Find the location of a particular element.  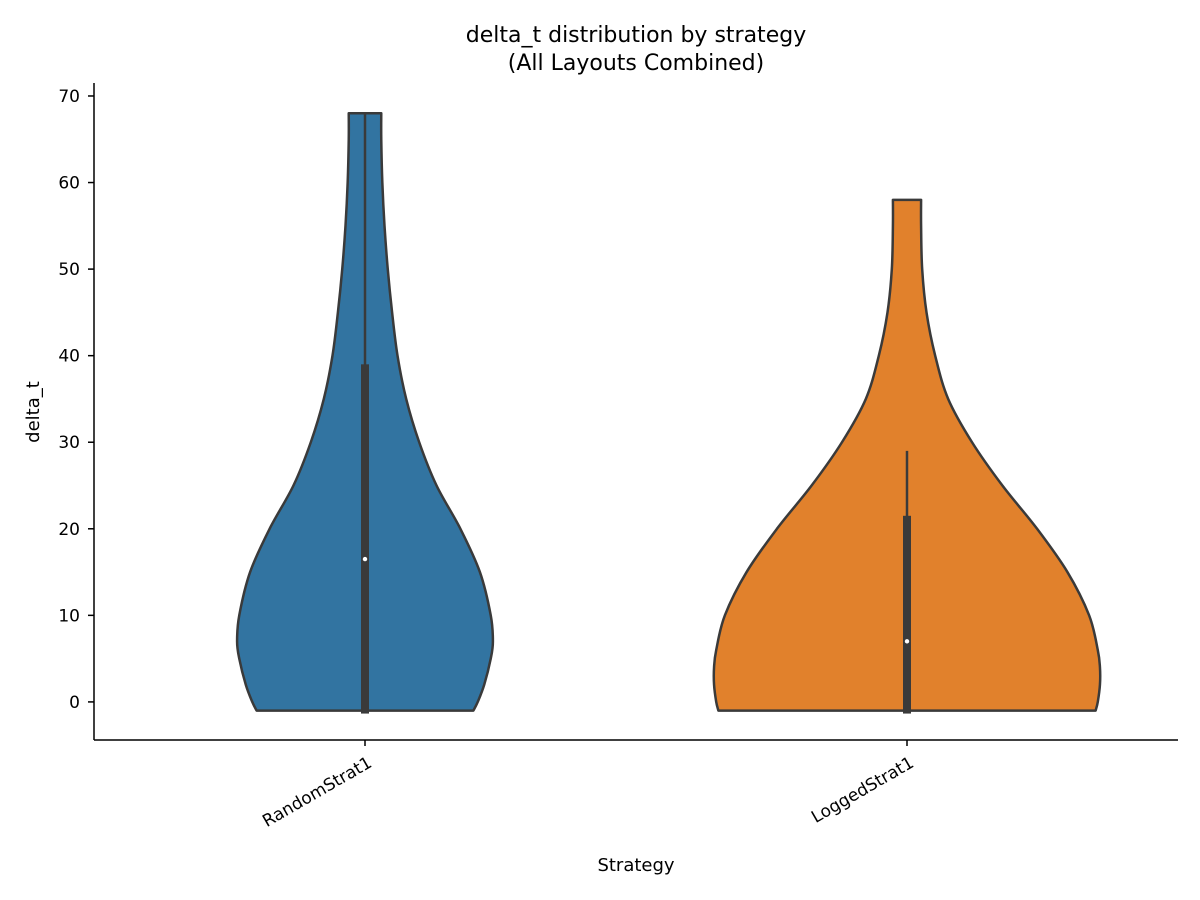

x-tick-label: LoggedStrat1 is located at coordinates (862, 790).